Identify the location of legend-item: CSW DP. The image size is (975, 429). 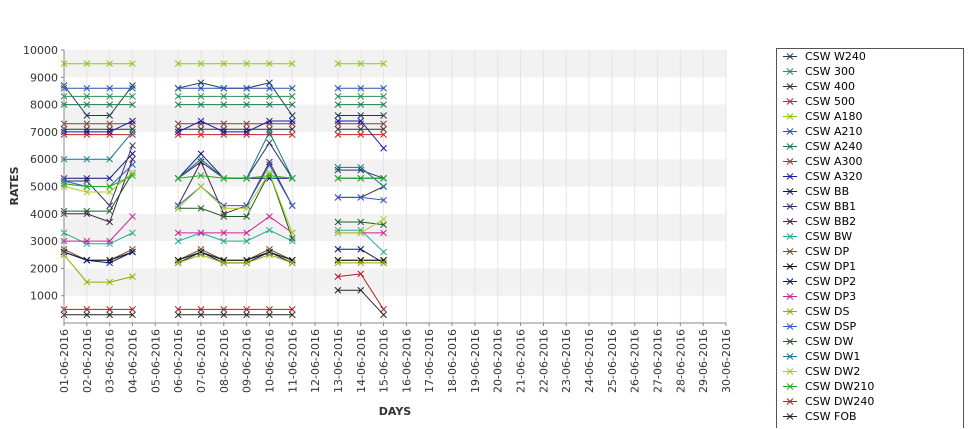
(870, 251).